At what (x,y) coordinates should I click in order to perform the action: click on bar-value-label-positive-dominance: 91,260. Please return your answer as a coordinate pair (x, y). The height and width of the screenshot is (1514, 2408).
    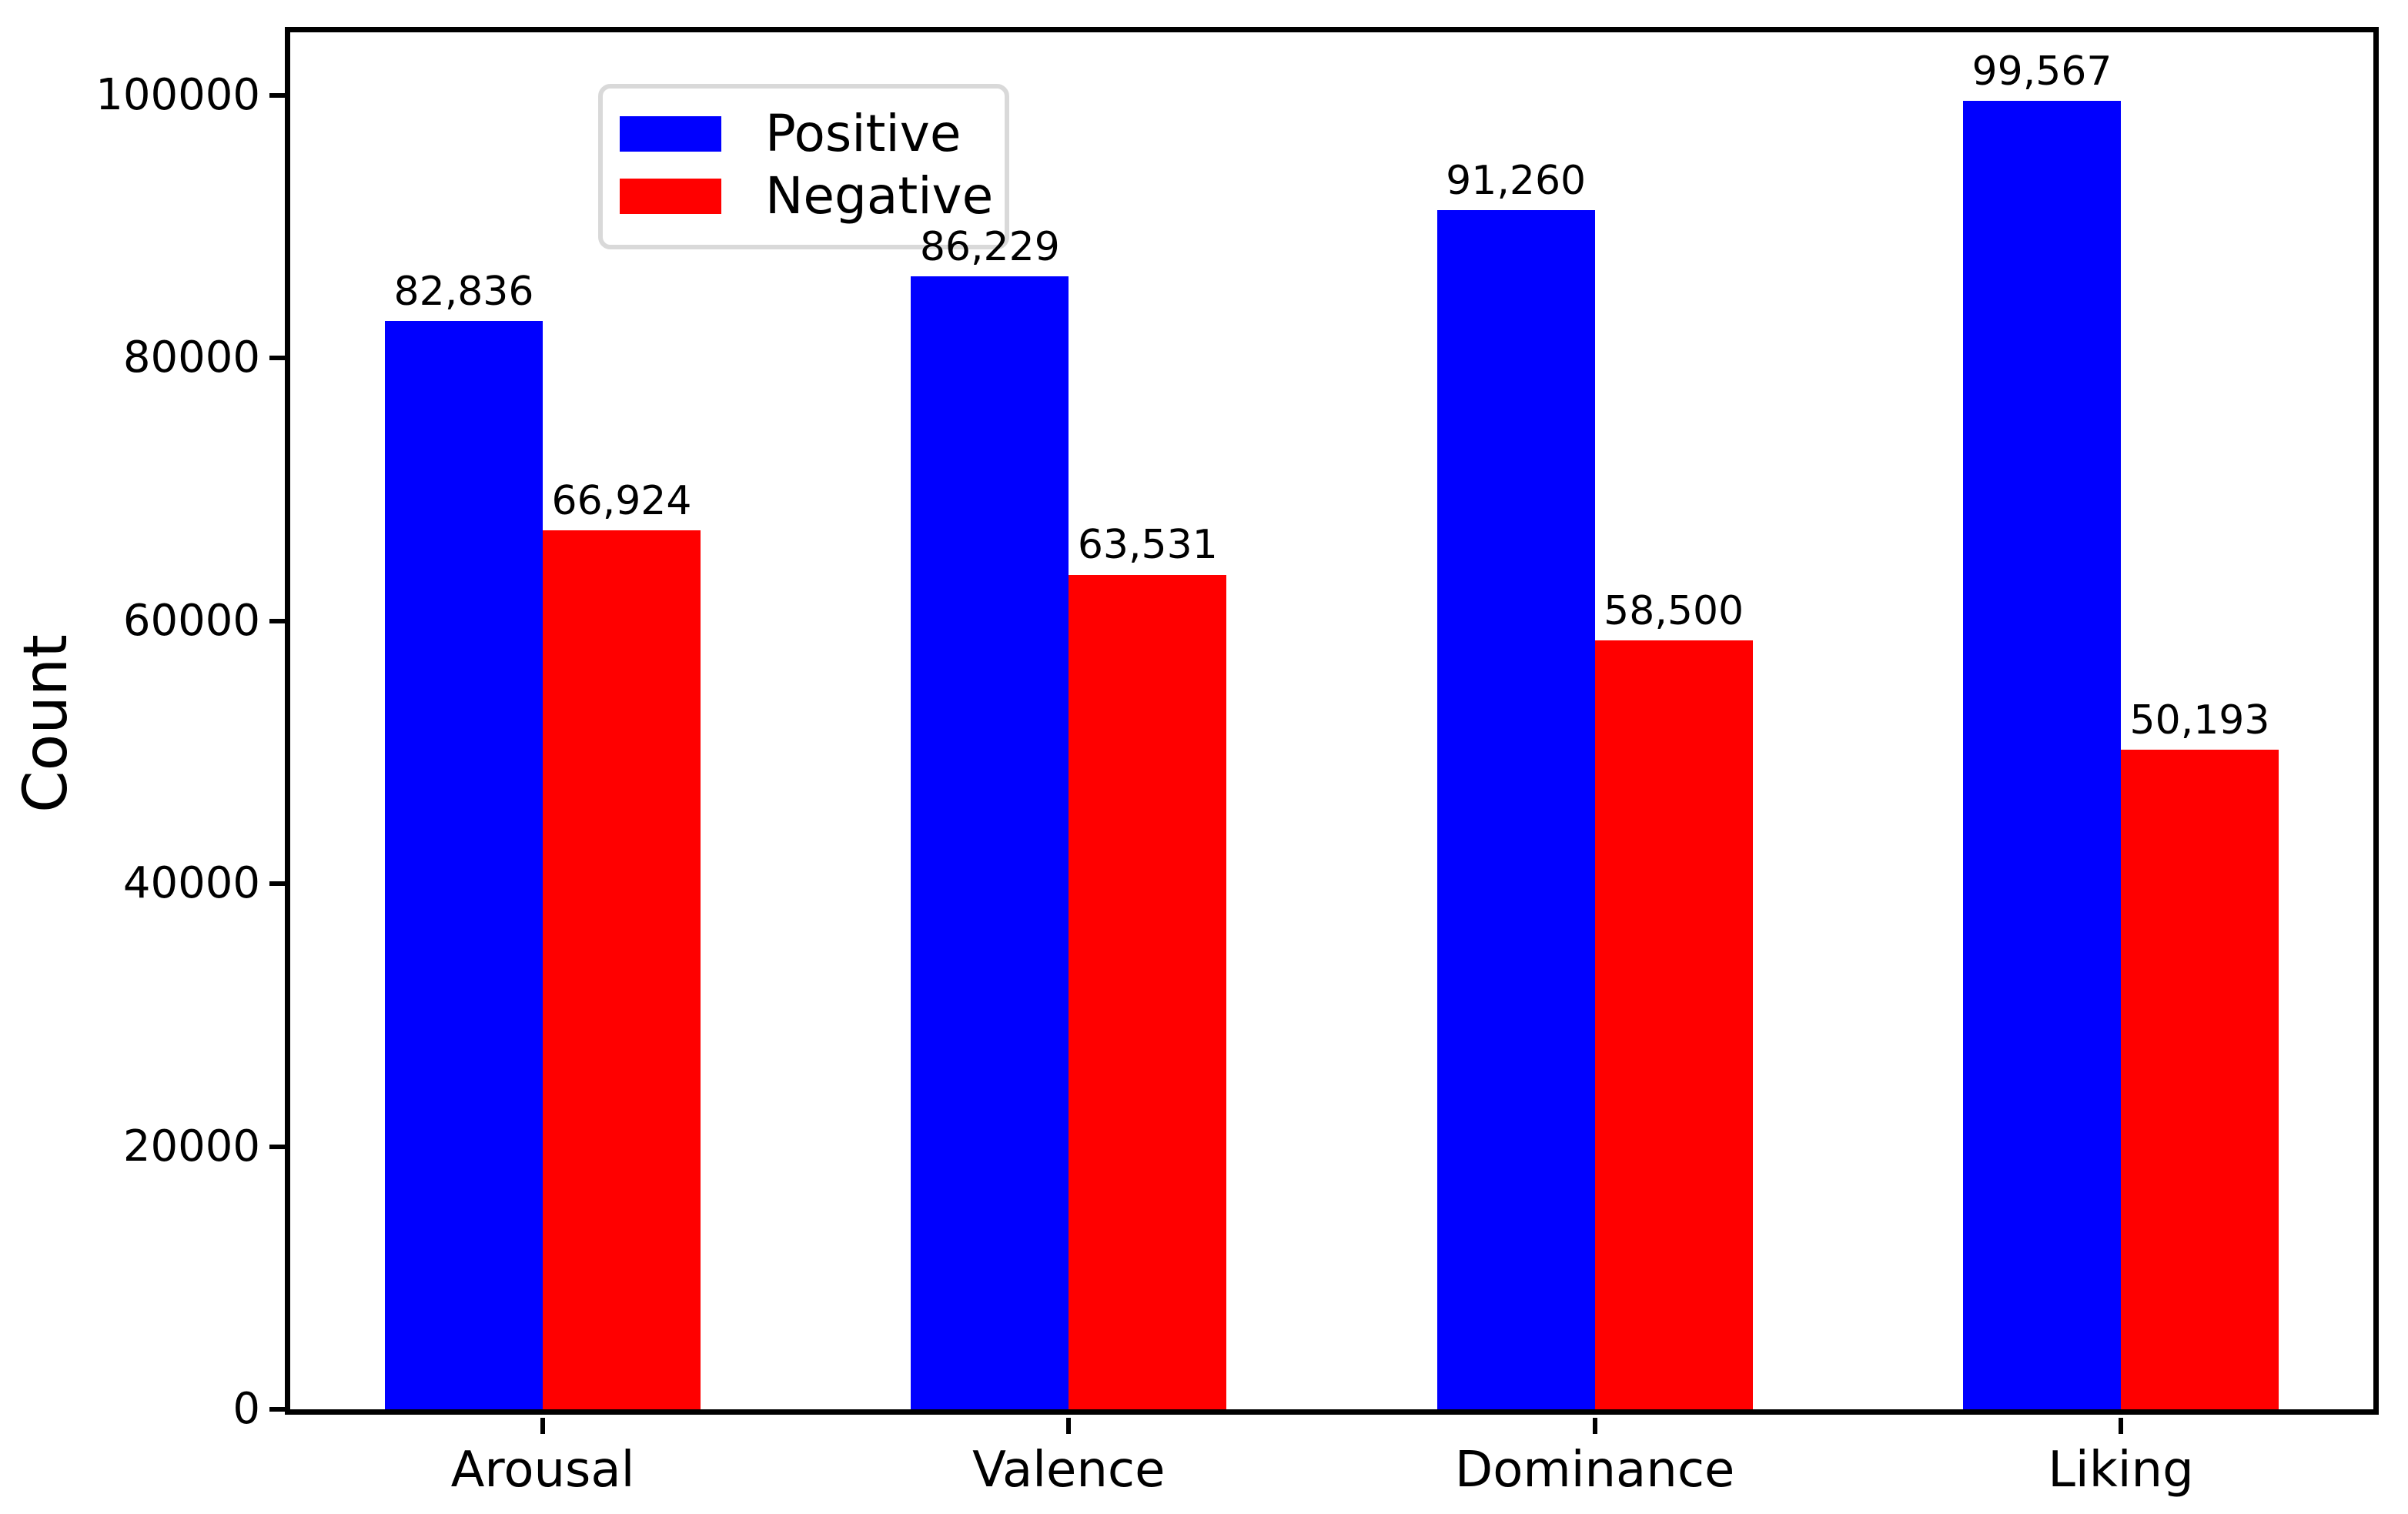
    Looking at the image, I should click on (1516, 181).